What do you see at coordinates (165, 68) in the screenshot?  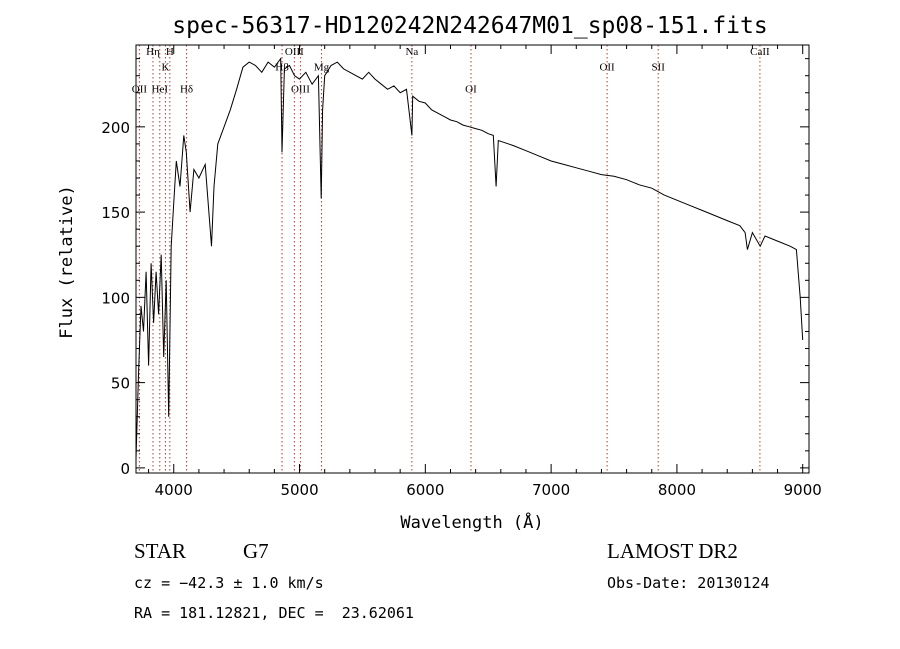 I see `marker-label-k-3934: K` at bounding box center [165, 68].